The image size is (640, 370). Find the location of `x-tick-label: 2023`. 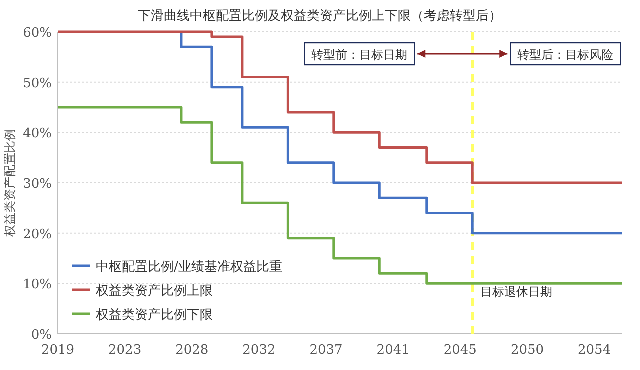

x-tick-label: 2023 is located at coordinates (125, 350).